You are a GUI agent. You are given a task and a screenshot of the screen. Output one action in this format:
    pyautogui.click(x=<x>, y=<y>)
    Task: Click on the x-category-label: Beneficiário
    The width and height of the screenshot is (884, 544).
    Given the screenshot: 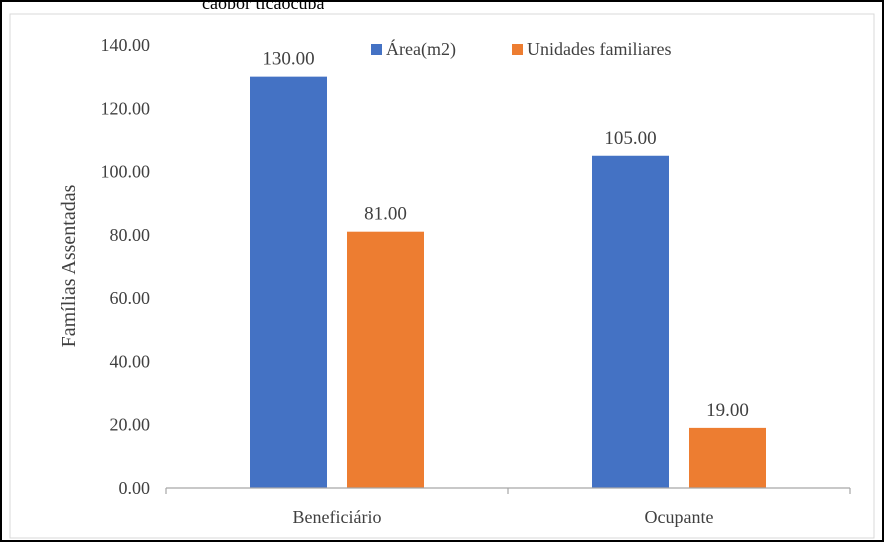 What is the action you would take?
    pyautogui.click(x=337, y=517)
    